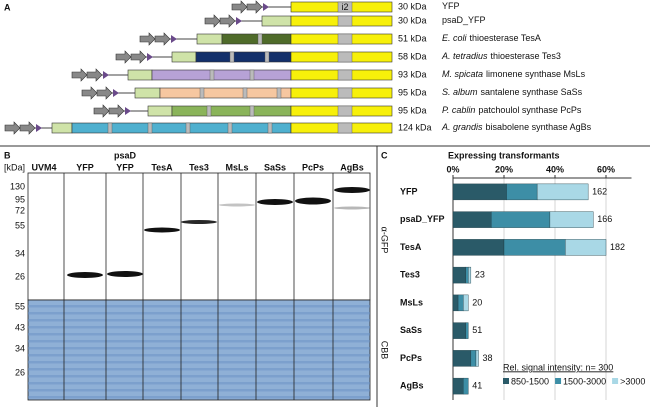  I want to click on legend-title: Rel. signal intensity: n= 300, so click(558, 367).